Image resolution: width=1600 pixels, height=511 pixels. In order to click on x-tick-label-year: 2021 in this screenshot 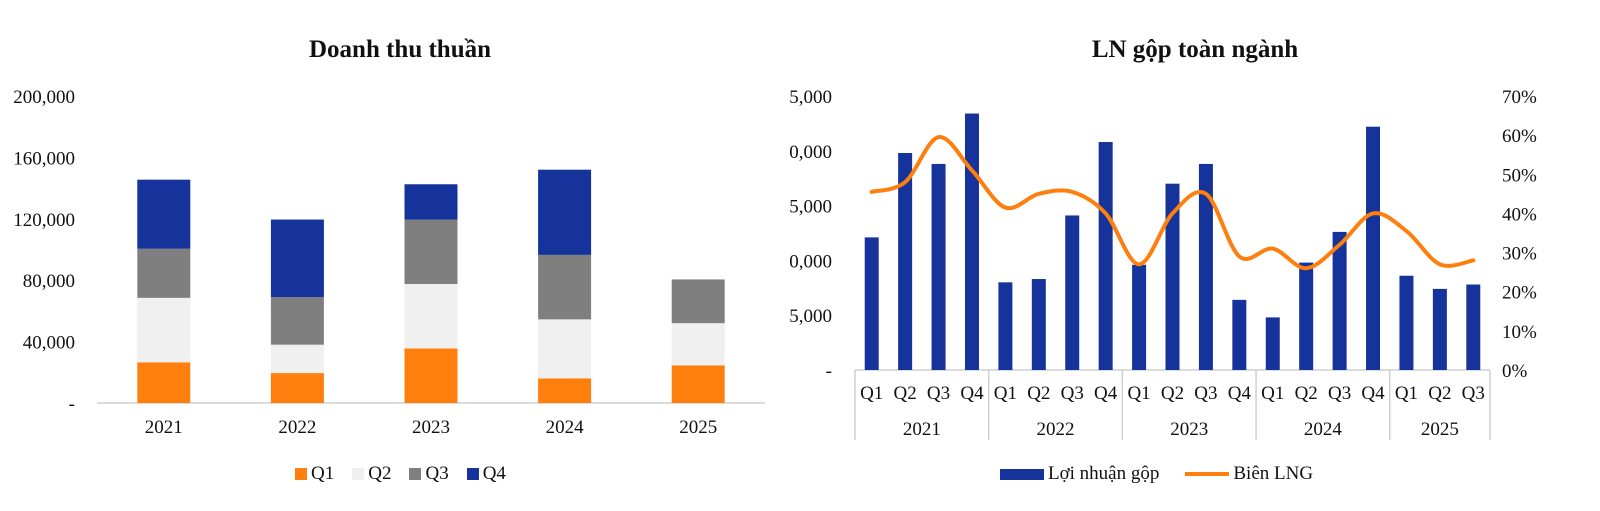, I will do `click(922, 429)`.